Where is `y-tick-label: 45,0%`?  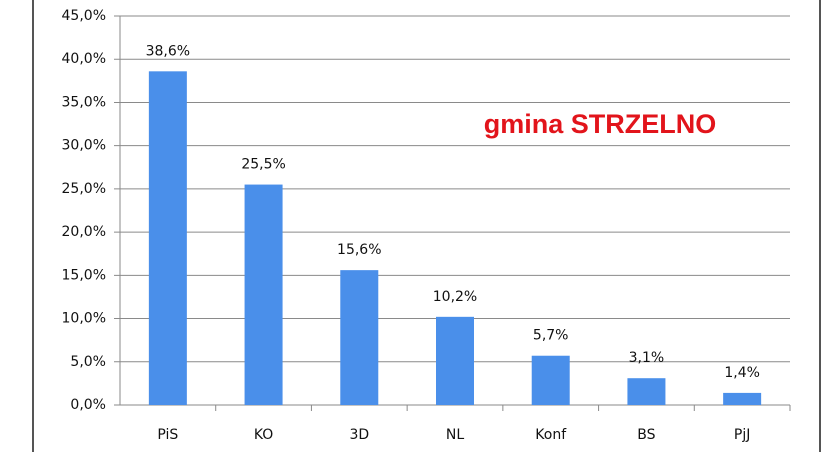 y-tick-label: 45,0% is located at coordinates (84, 16).